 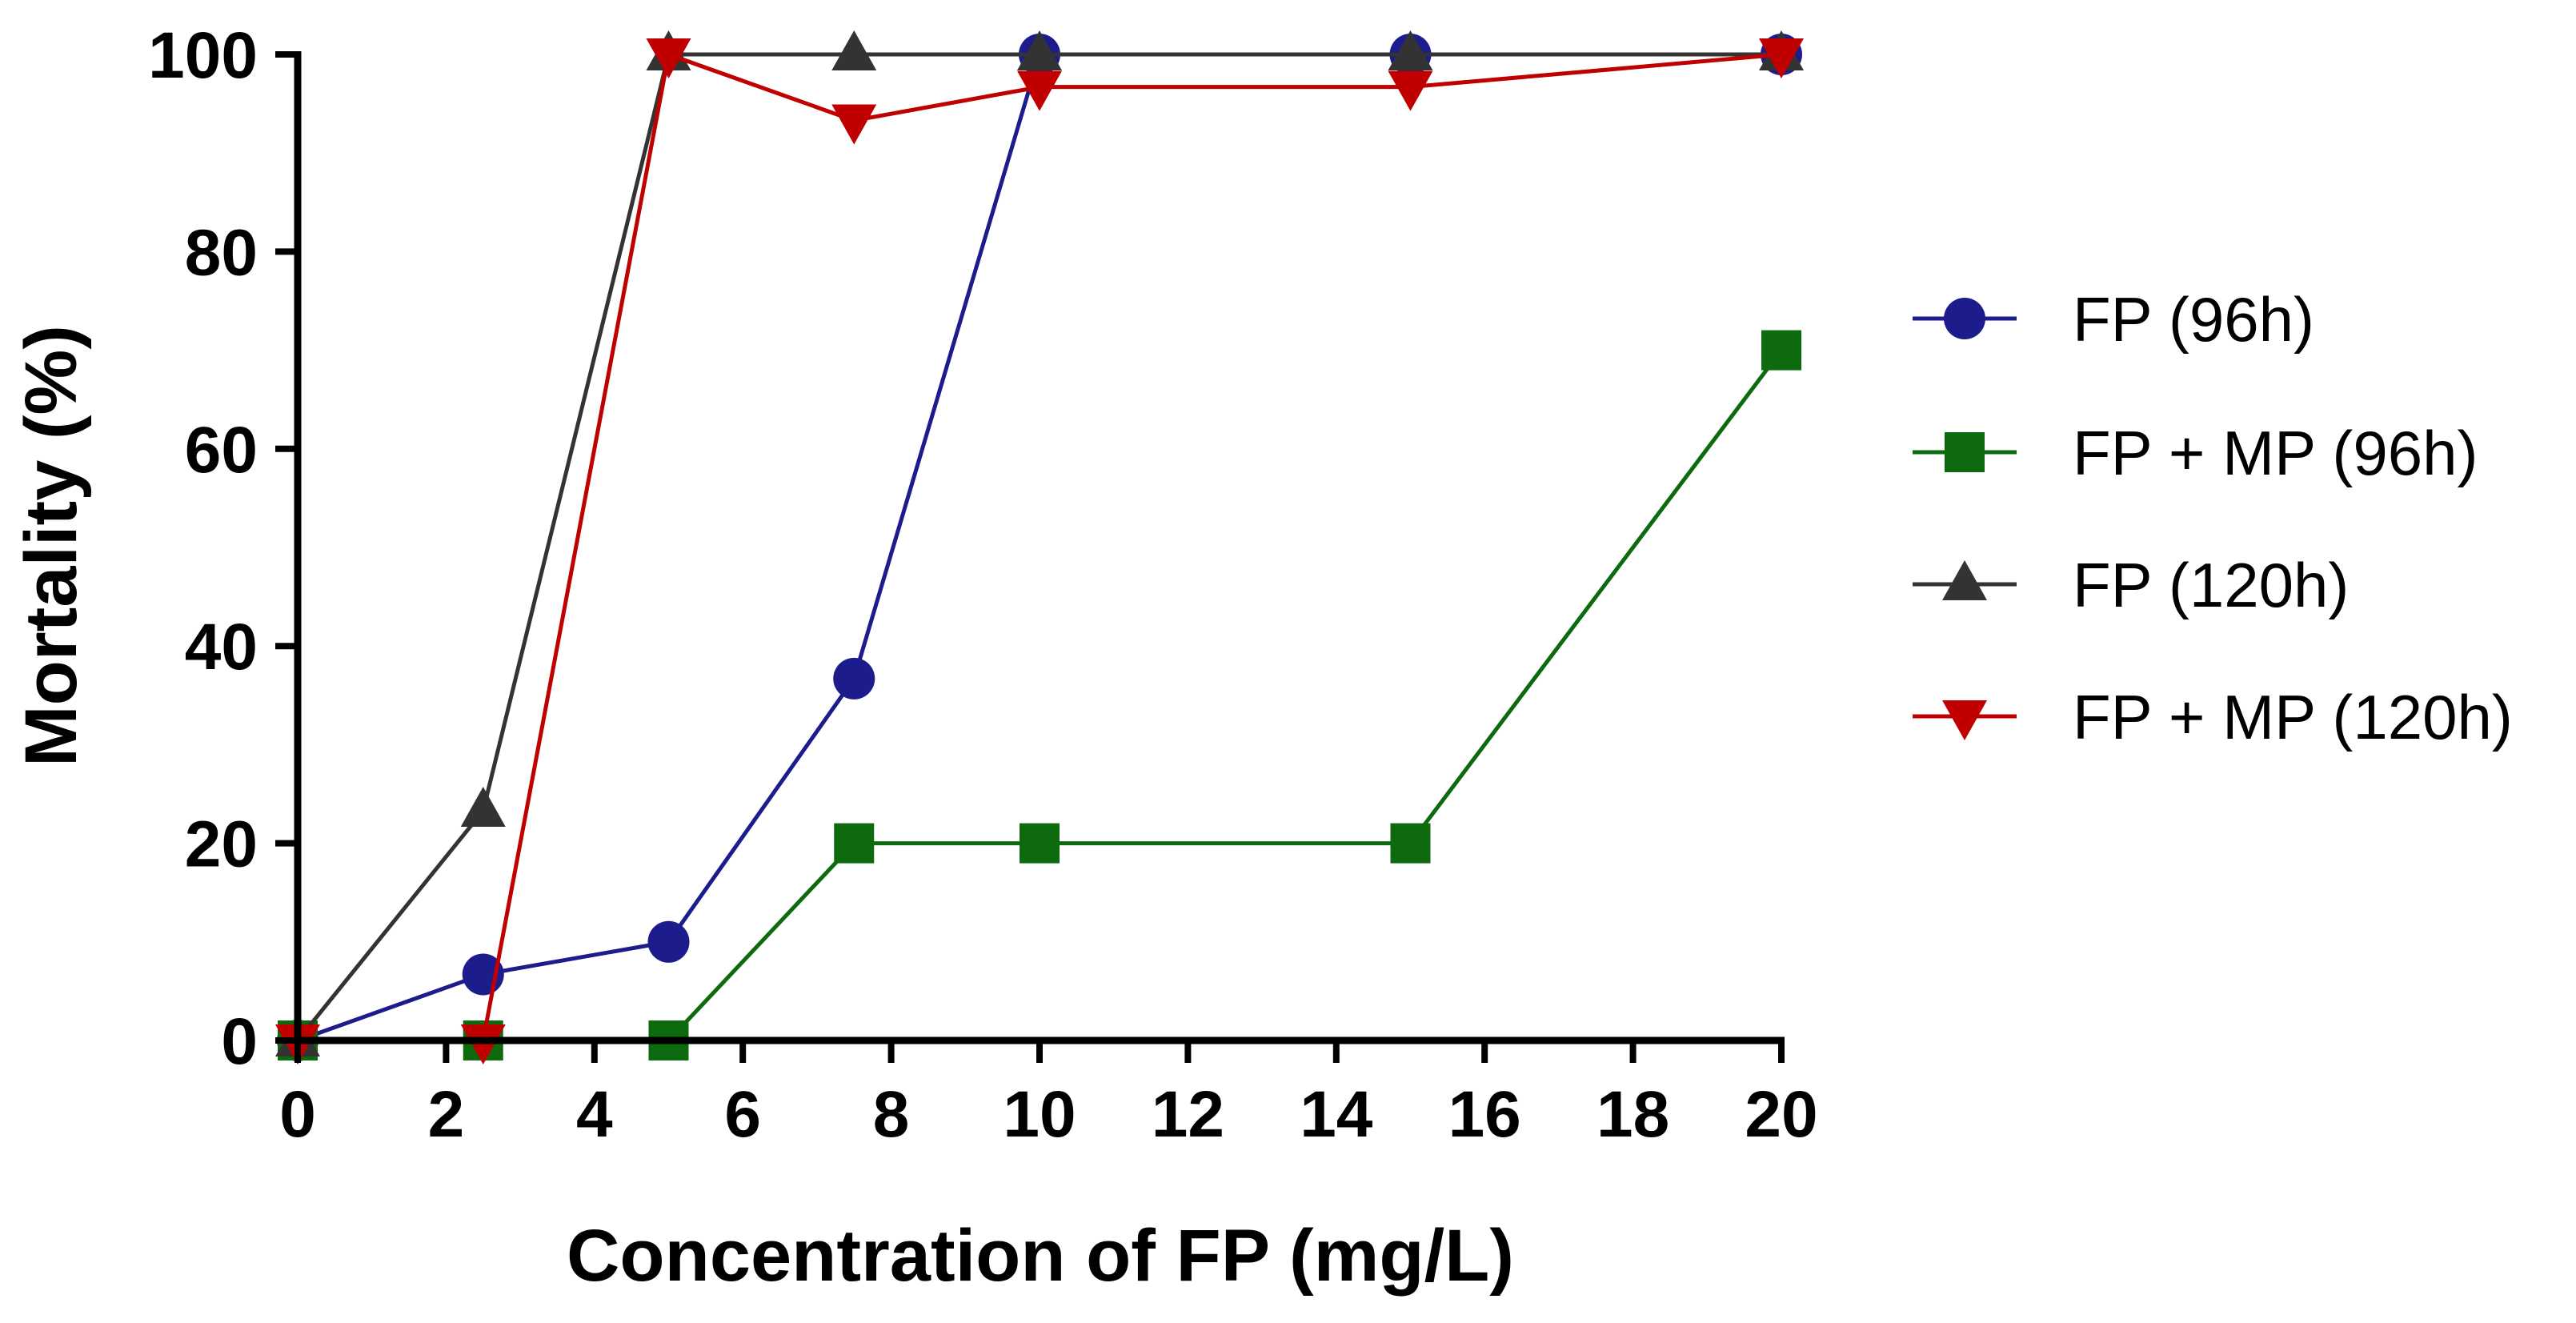 I want to click on y-tick-label: 80, so click(x=221, y=252).